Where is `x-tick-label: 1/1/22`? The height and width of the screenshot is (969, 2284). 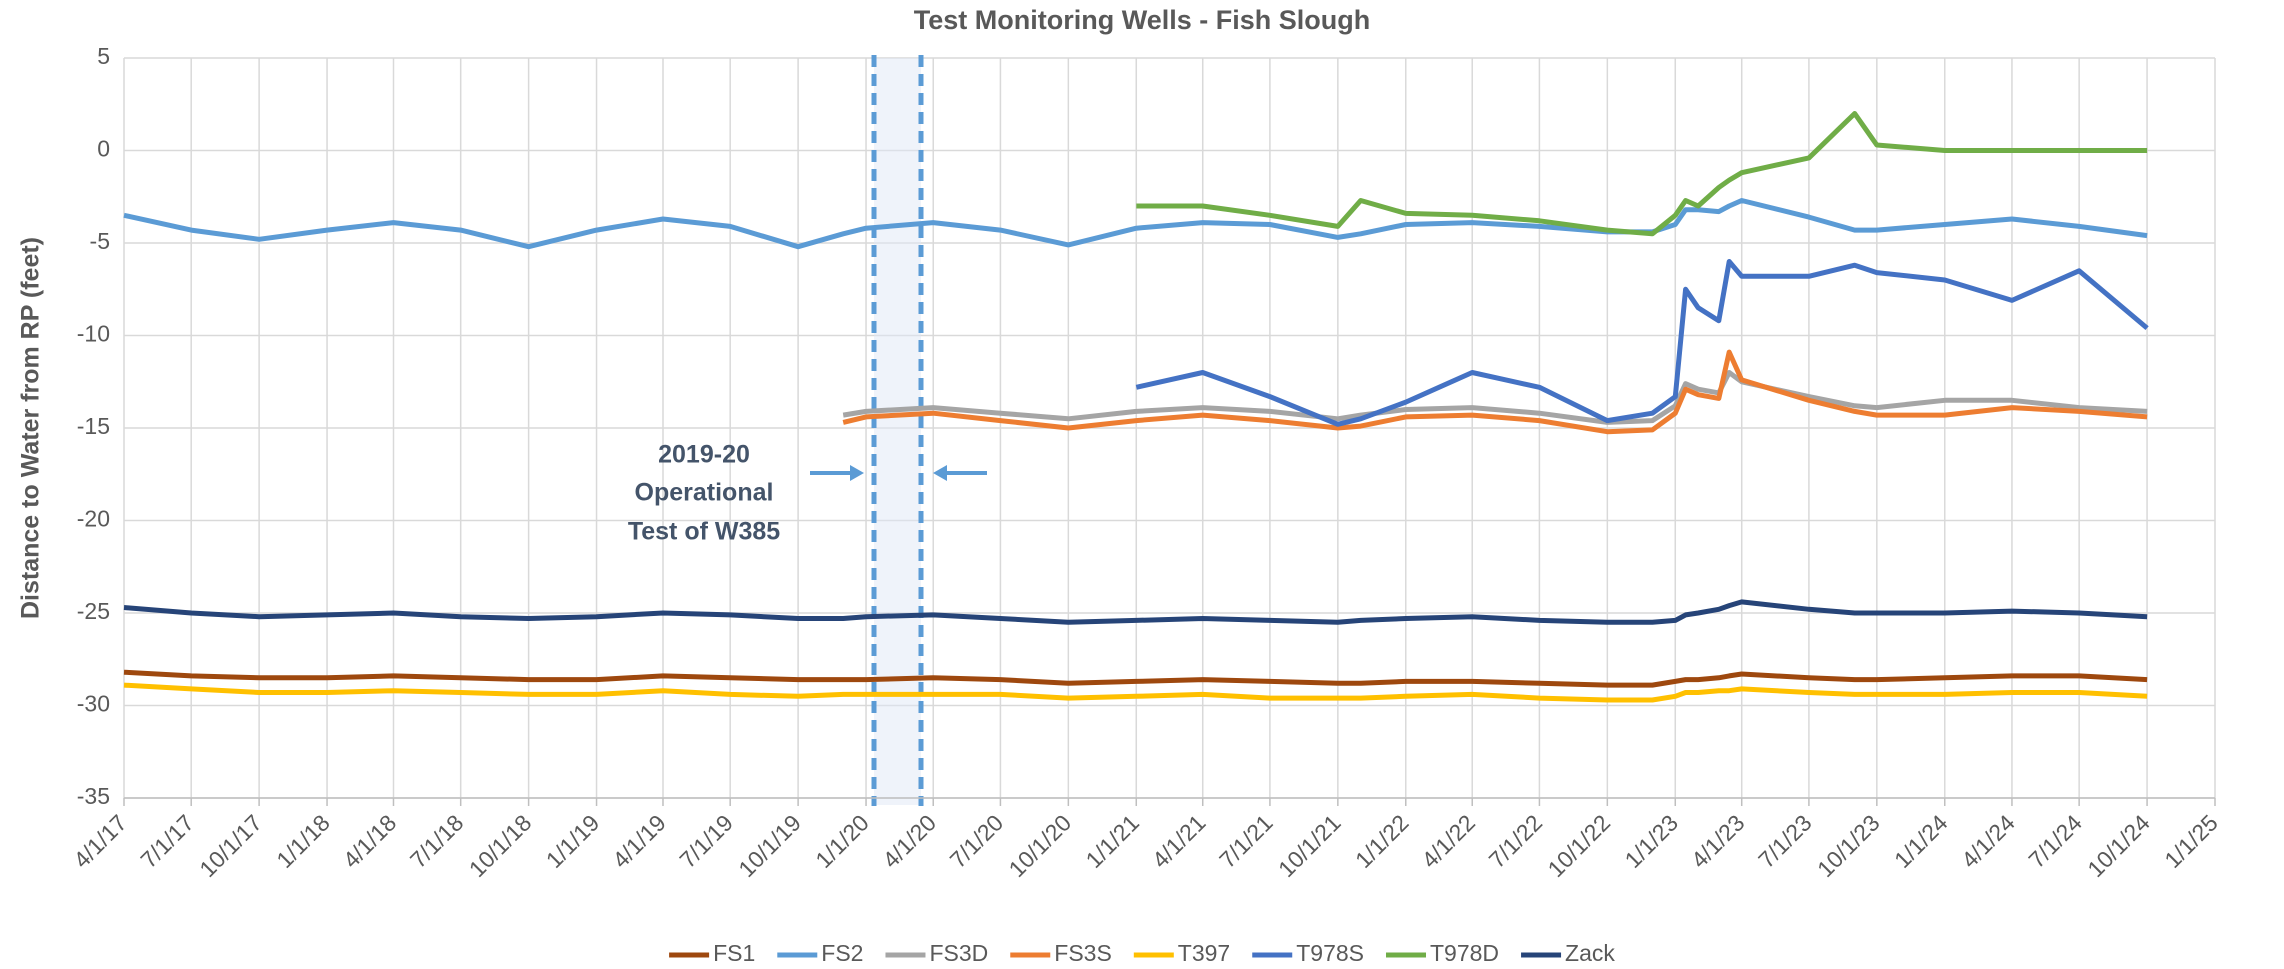
x-tick-label: 1/1/22 is located at coordinates (1382, 841).